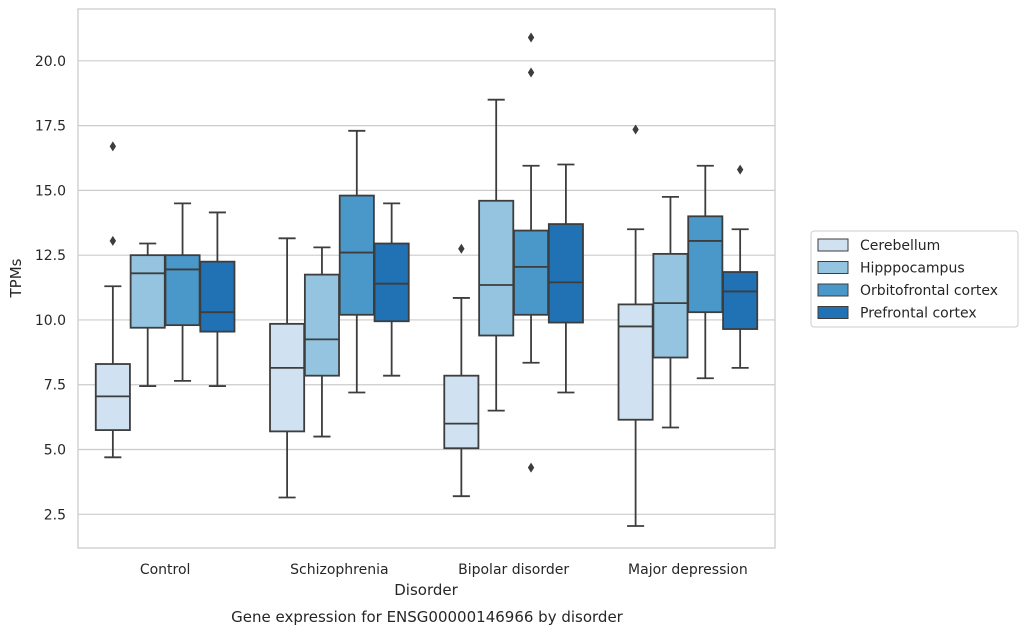 This screenshot has height=634, width=1028. What do you see at coordinates (55, 386) in the screenshot?
I see `y-tick-label: 7.5` at bounding box center [55, 386].